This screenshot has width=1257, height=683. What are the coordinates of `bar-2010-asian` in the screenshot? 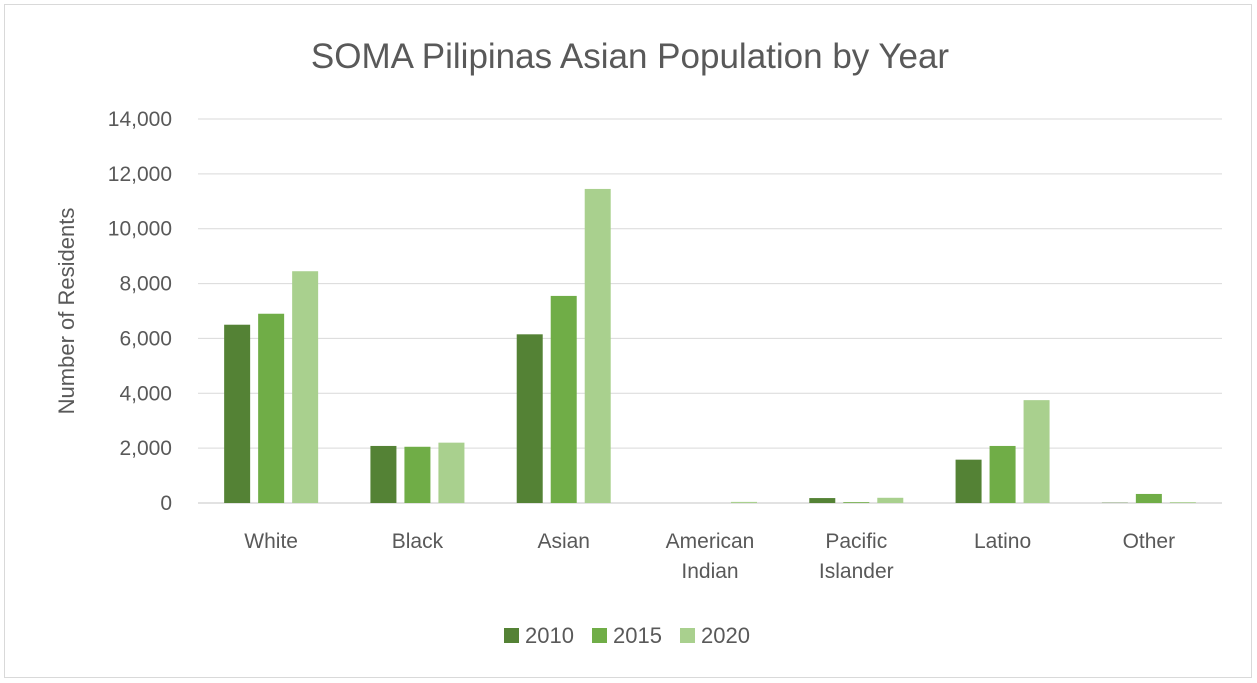 It's located at (529, 418).